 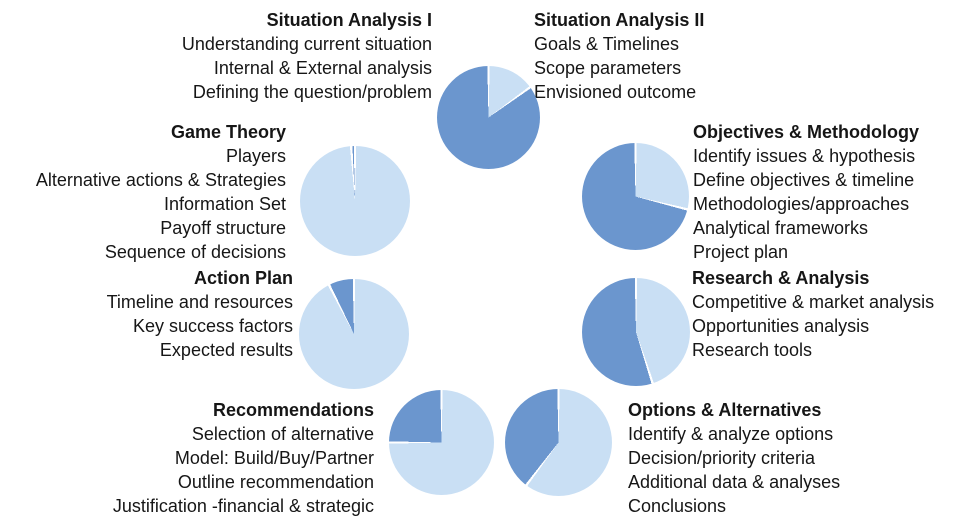 What do you see at coordinates (293, 410) in the screenshot?
I see `phase-title: Recommendations` at bounding box center [293, 410].